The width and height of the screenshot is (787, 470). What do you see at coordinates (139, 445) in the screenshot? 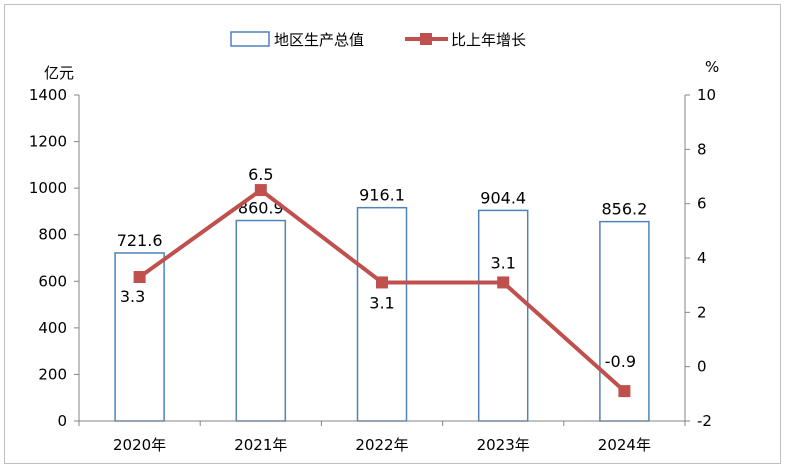
I see `x-tick-label: 2020年` at bounding box center [139, 445].